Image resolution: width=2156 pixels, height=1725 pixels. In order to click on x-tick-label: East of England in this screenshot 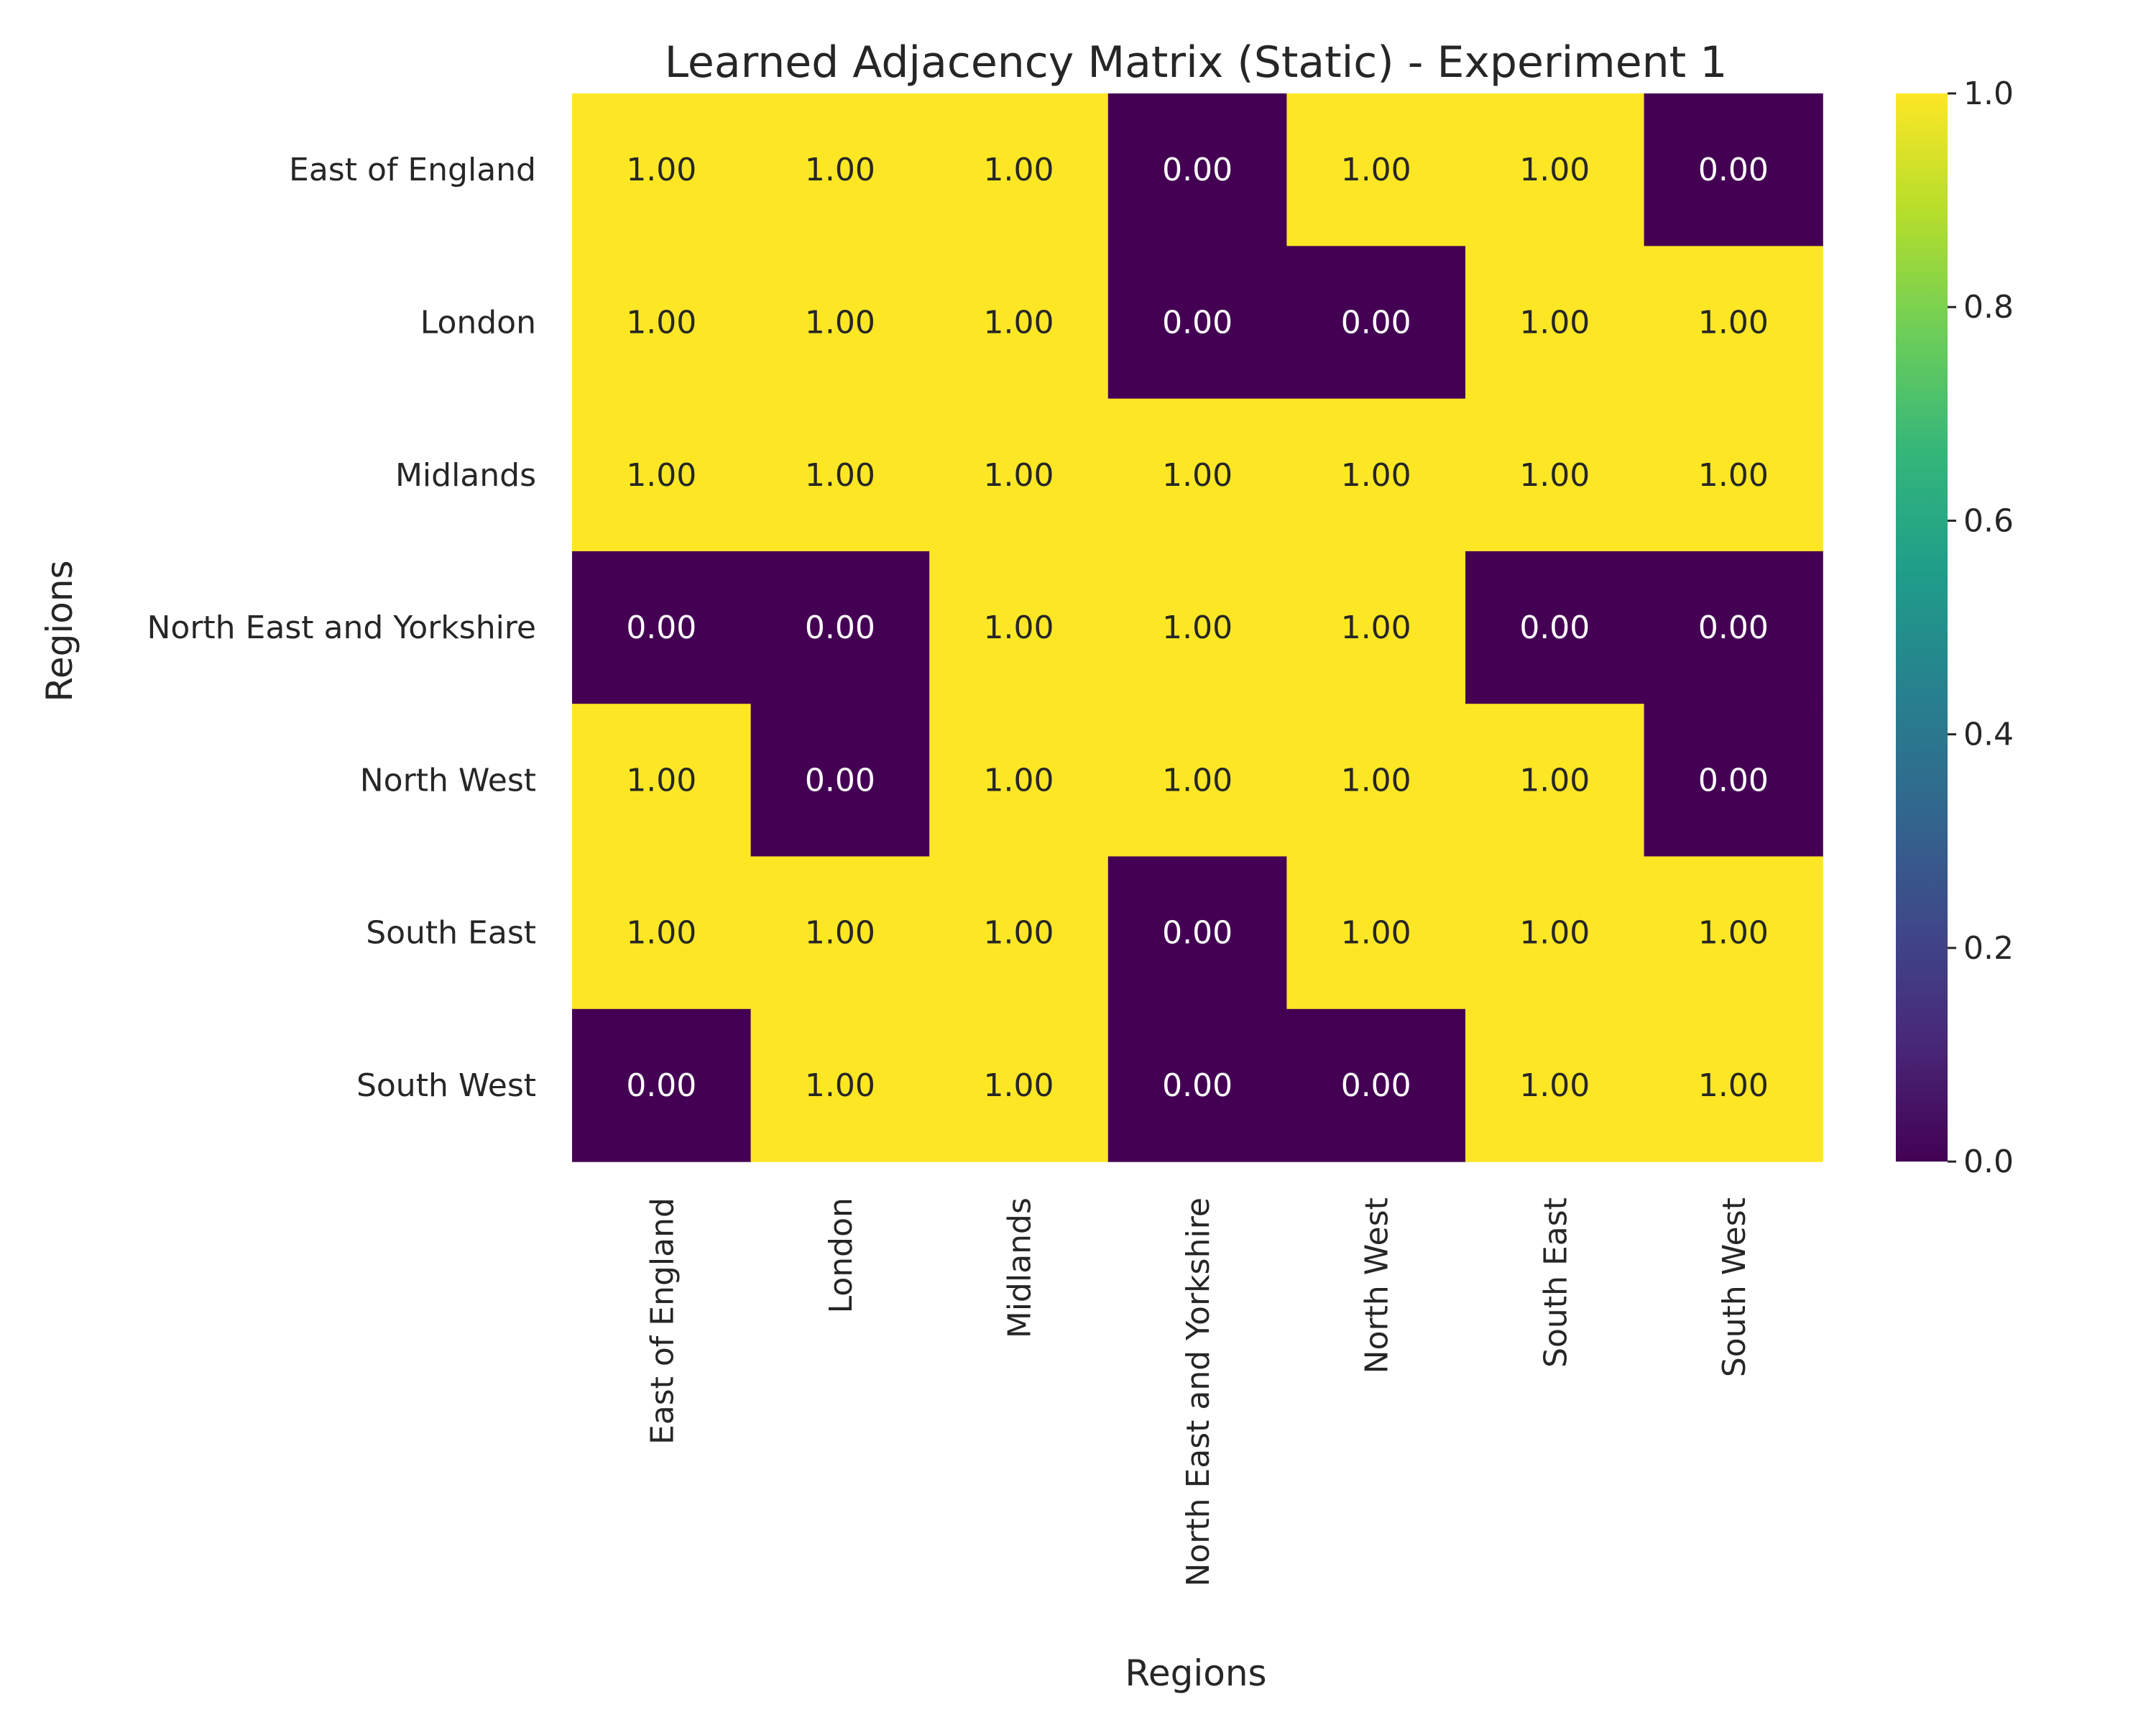, I will do `click(663, 1321)`.